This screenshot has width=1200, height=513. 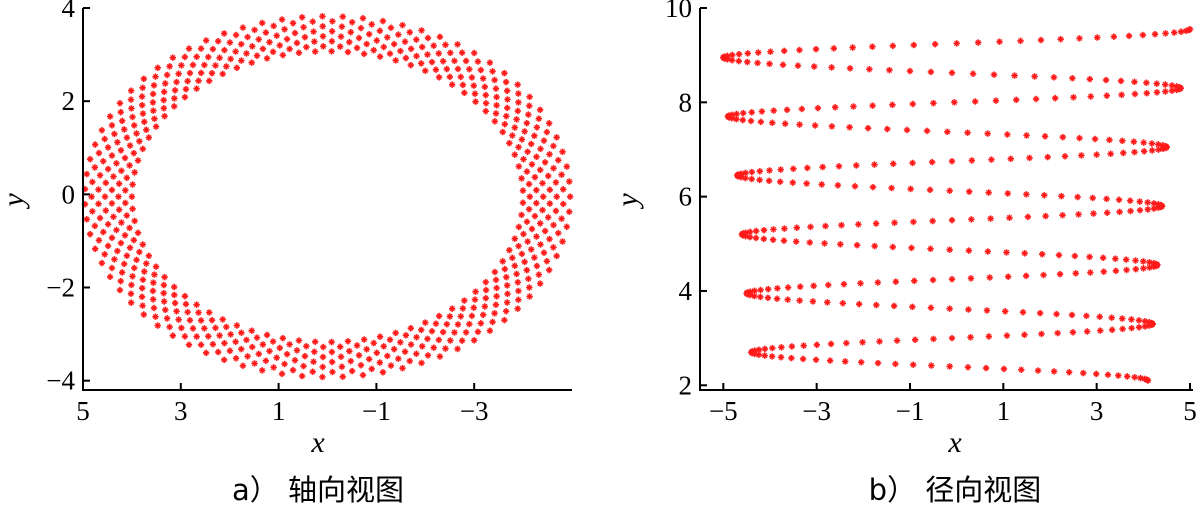 What do you see at coordinates (678, 11) in the screenshot?
I see `panel-b-y-tick-label: 10` at bounding box center [678, 11].